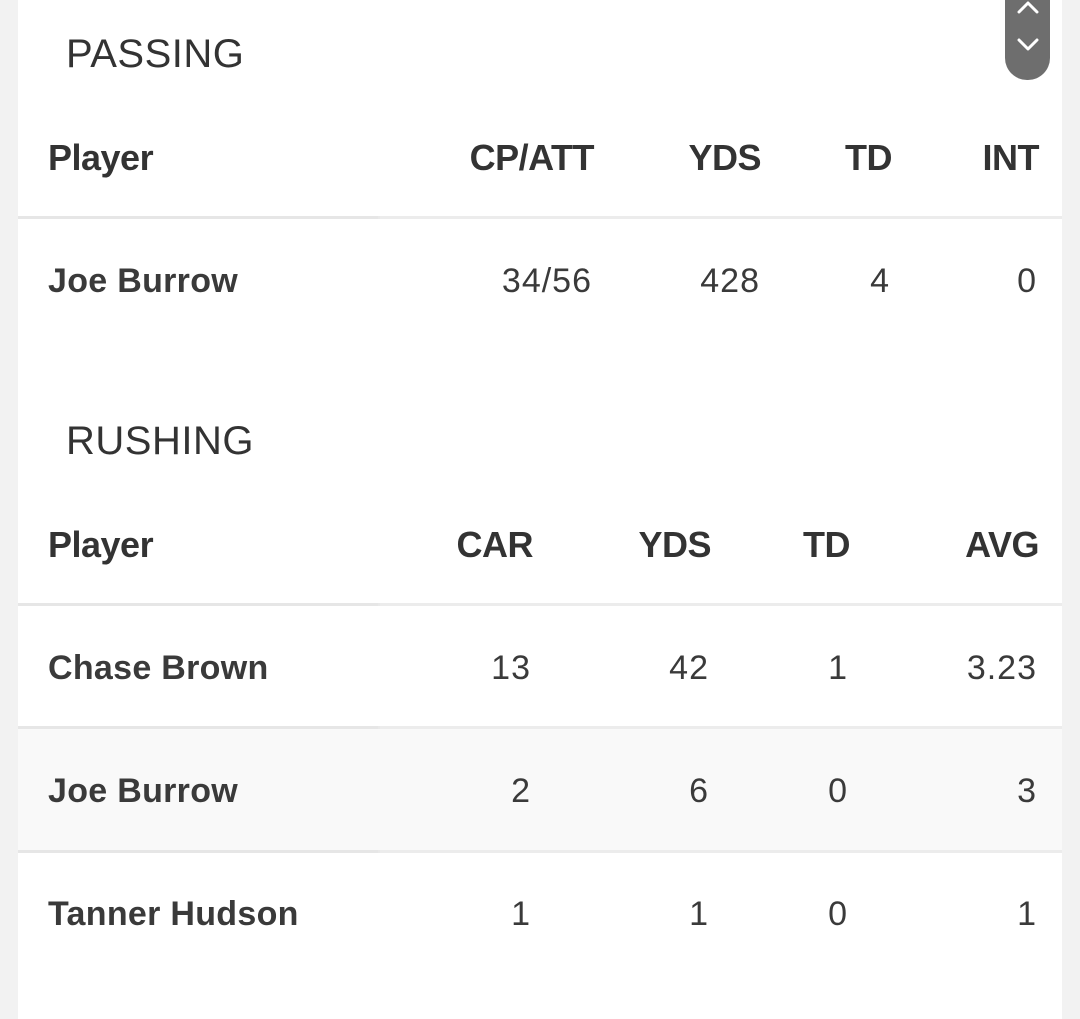  I want to click on stat-avg: 1, so click(1027, 914).